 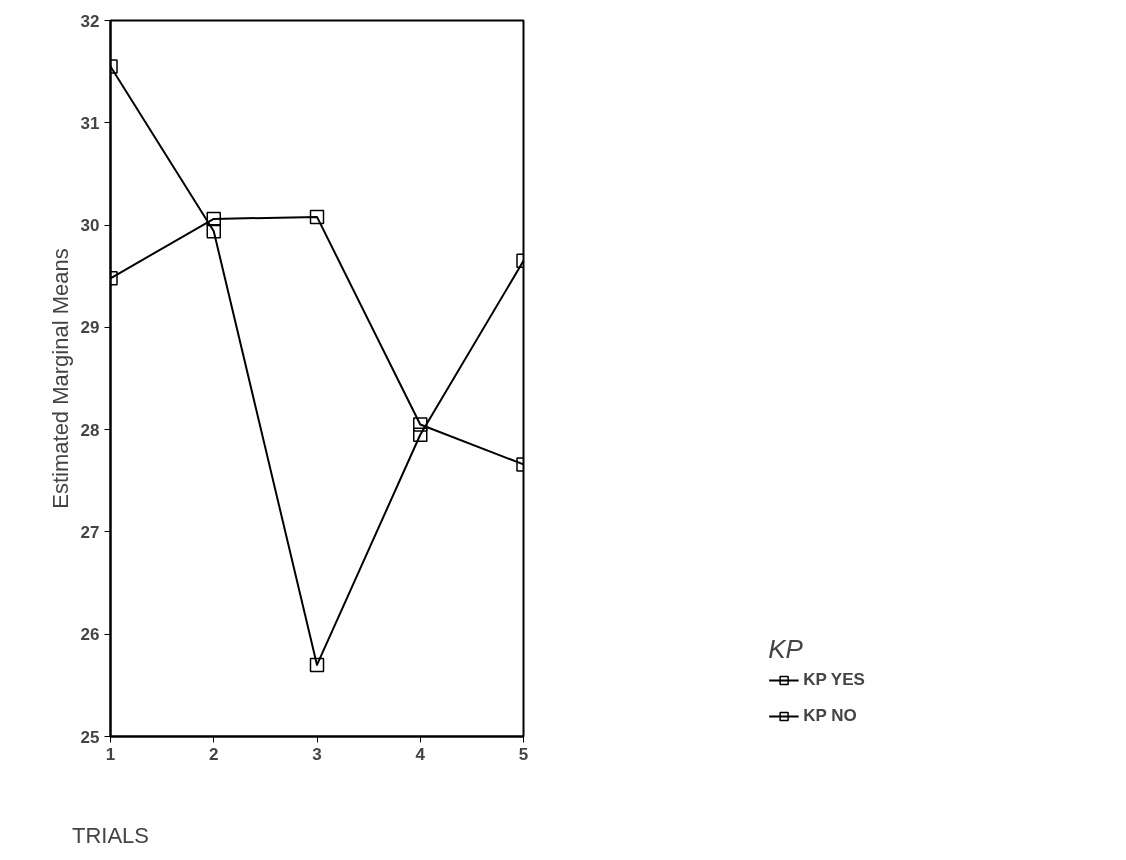 I want to click on y-tick-label: 31, so click(x=90, y=123).